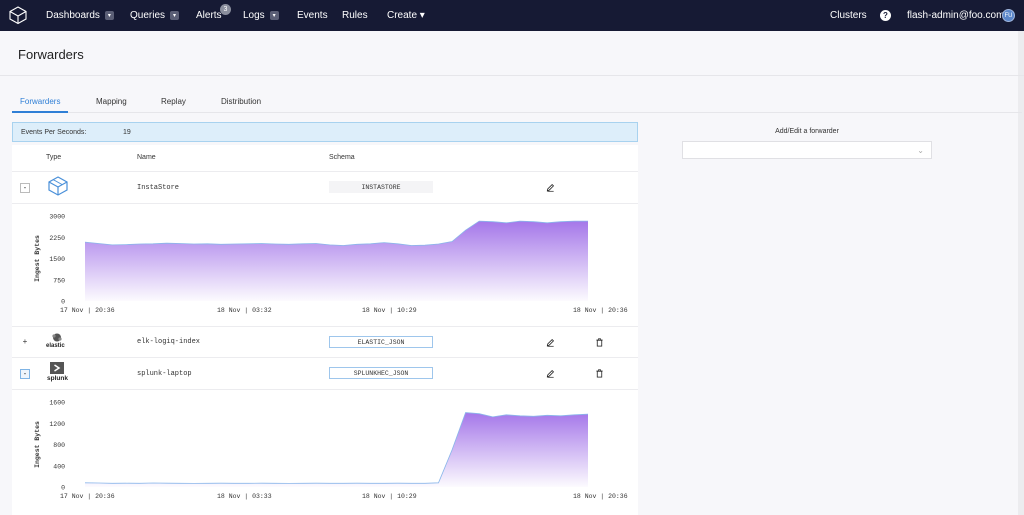  Describe the element at coordinates (173, 101) in the screenshot. I see `tab-replay: Replay` at that location.